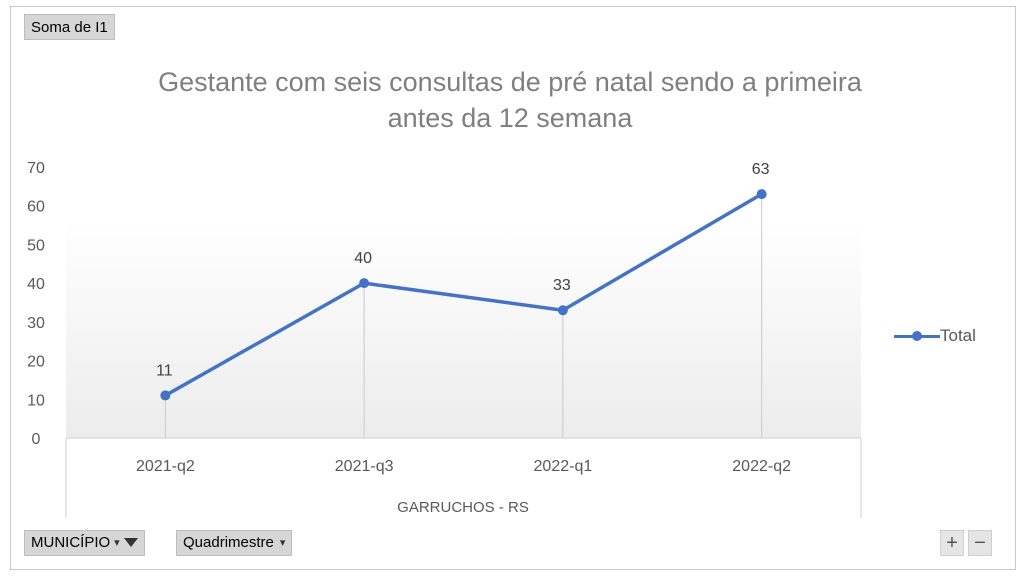 This screenshot has width=1024, height=576. Describe the element at coordinates (510, 118) in the screenshot. I see `chart-title-line-2: antes da 12 semana` at that location.